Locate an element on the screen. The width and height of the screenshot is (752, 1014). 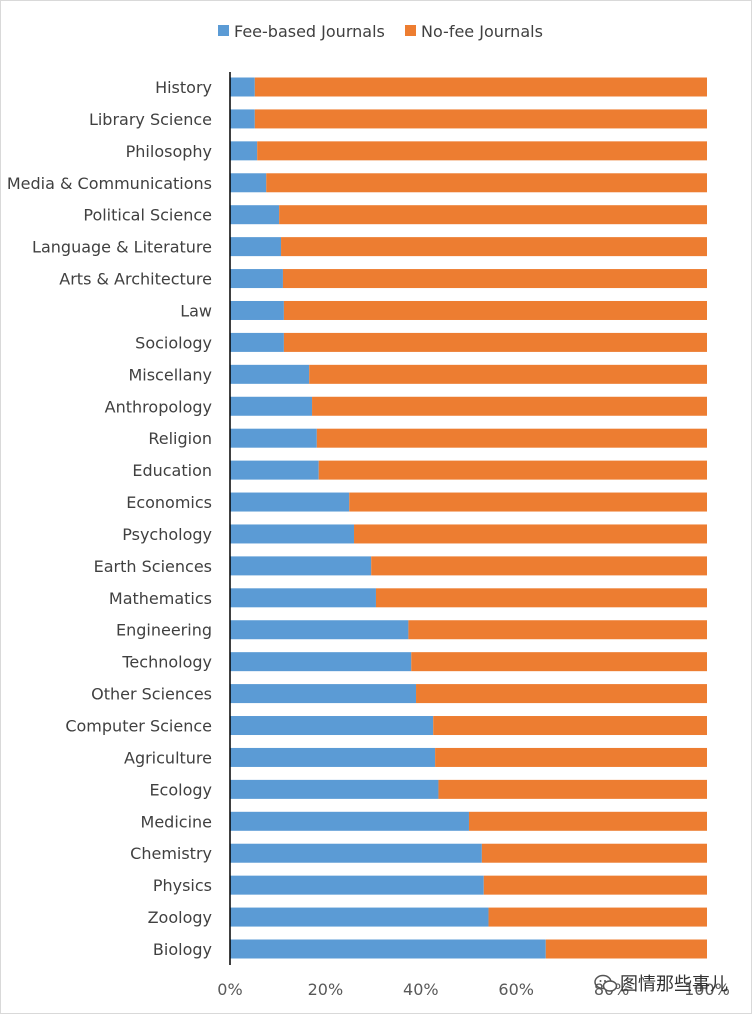
category-label: Political Science is located at coordinates (147, 215).